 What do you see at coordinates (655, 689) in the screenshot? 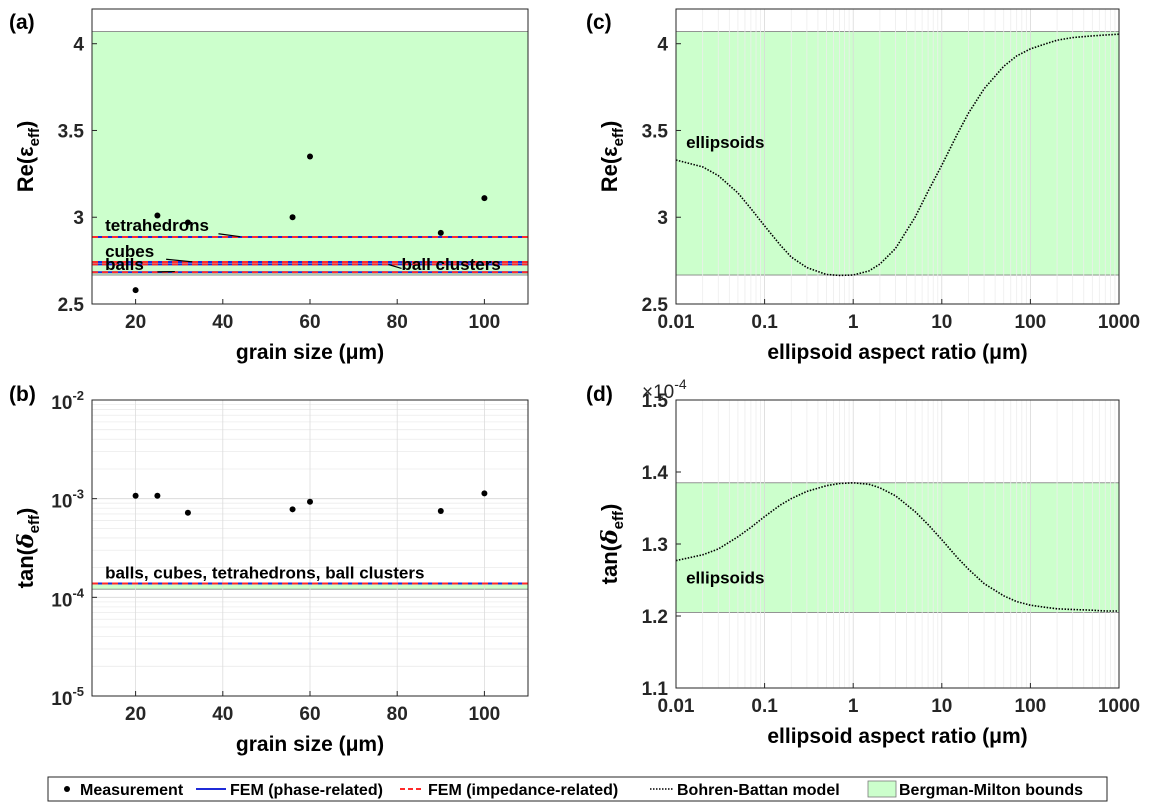
I see `y-tick-label: 1.1` at bounding box center [655, 689].